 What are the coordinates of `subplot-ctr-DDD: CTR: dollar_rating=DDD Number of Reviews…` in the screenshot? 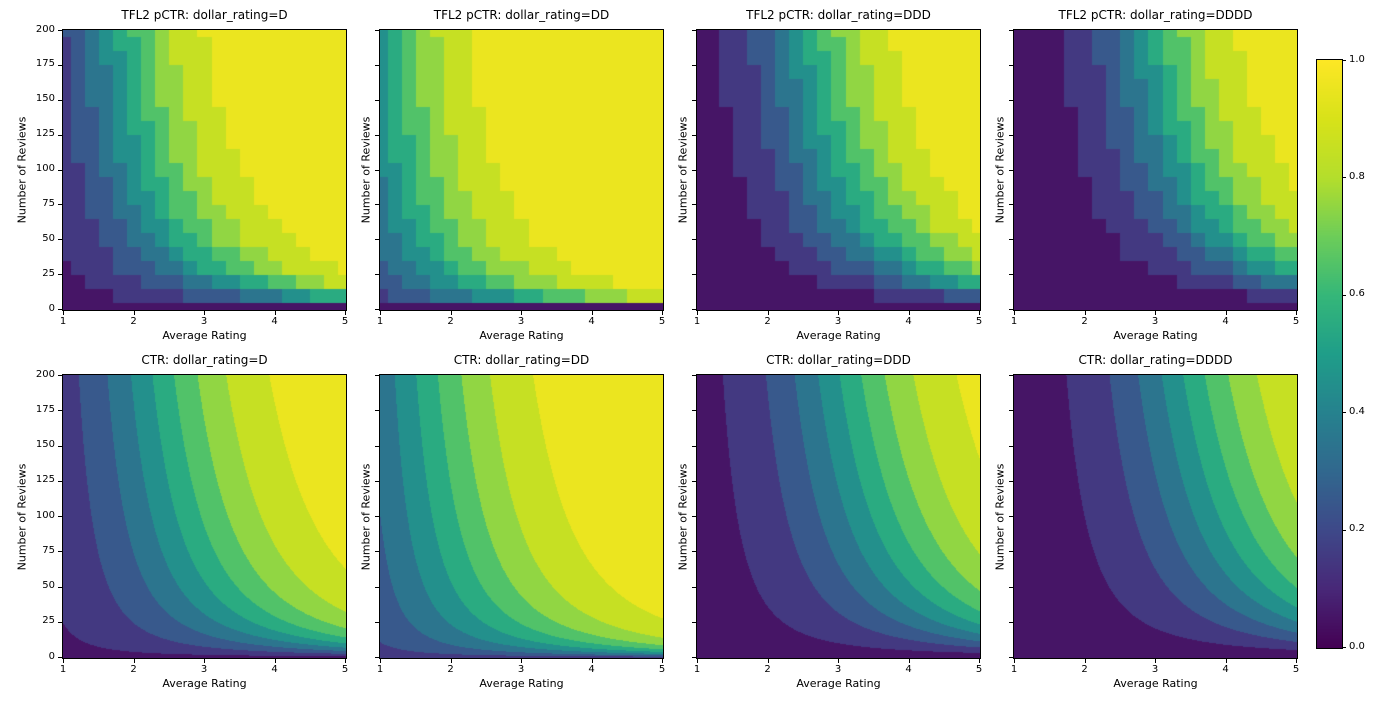 It's located at (830, 521).